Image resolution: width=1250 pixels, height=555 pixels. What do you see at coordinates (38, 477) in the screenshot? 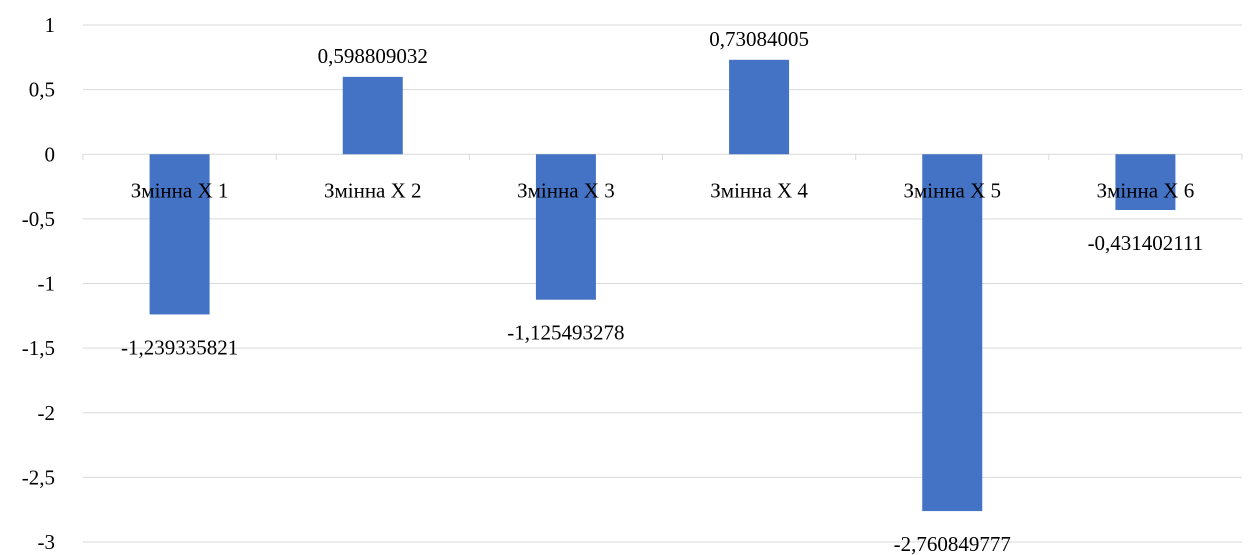
I see `y-tick-label: -2,5` at bounding box center [38, 477].